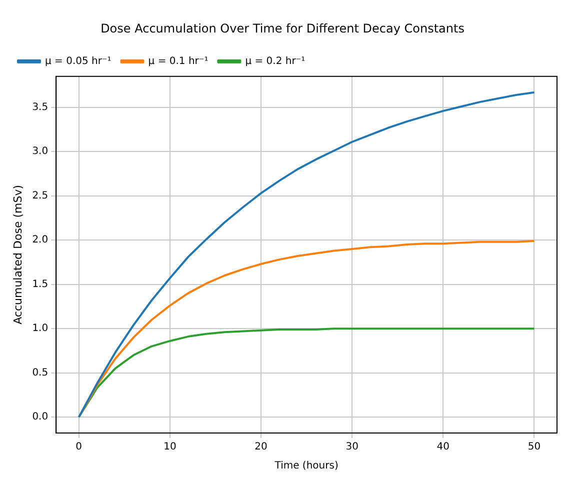  I want to click on x-tick-label: 10, so click(170, 447).